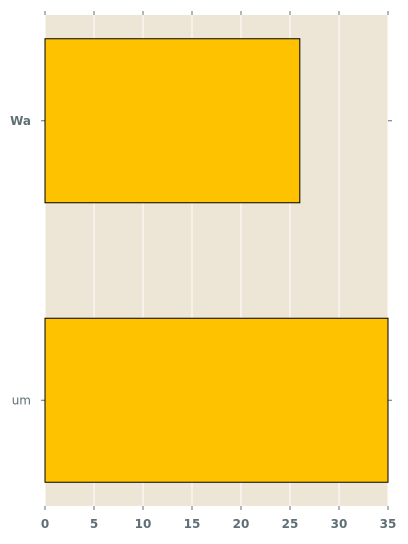 The image size is (408, 544). What do you see at coordinates (388, 524) in the screenshot?
I see `x-tick-label: 35` at bounding box center [388, 524].